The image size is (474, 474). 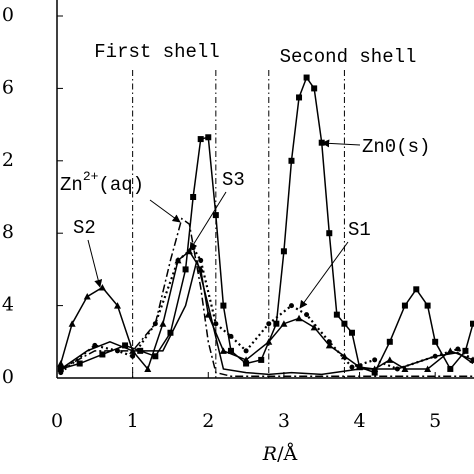 What do you see at coordinates (84, 228) in the screenshot?
I see `annotation: S2` at bounding box center [84, 228].